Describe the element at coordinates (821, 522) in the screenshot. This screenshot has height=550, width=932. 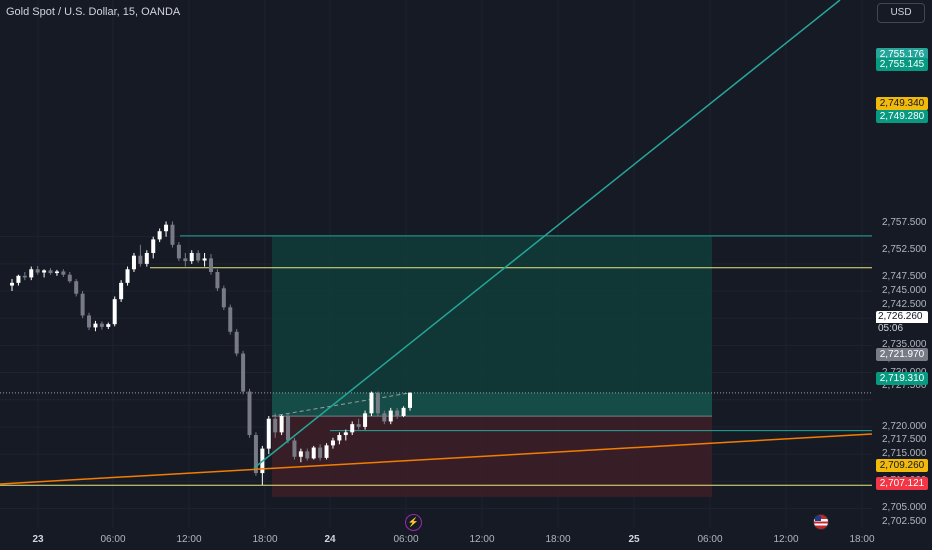
I see `us-flag-icon` at that location.